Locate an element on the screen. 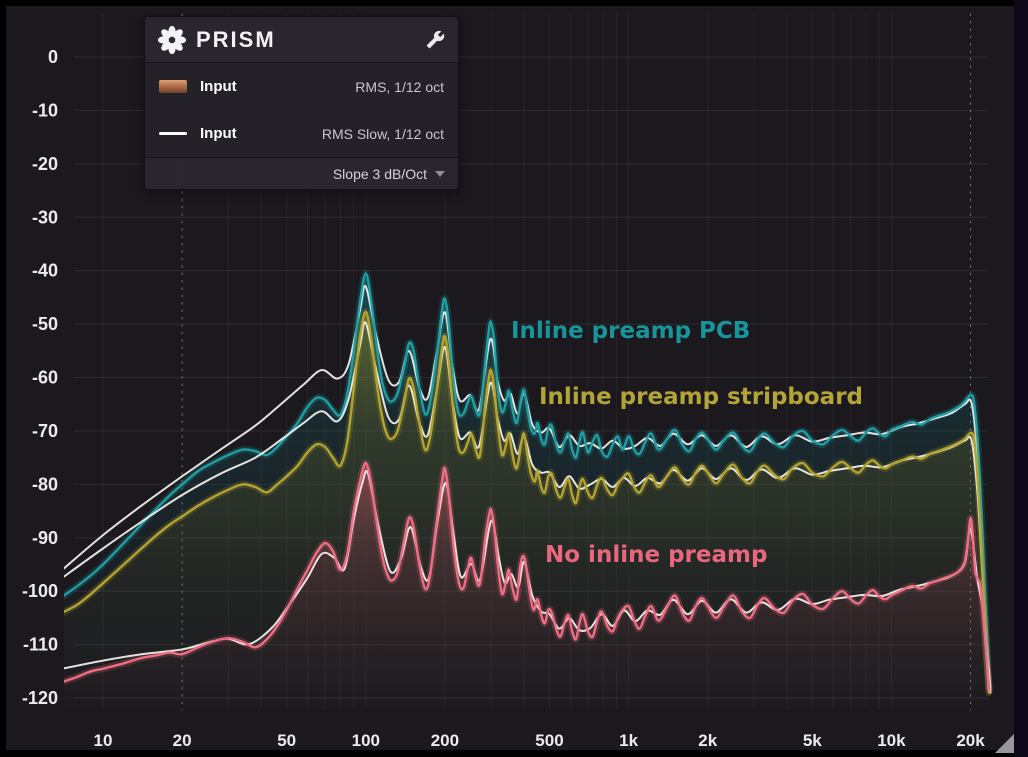 Image resolution: width=1028 pixels, height=757 pixels. legend-mode-label: RMS, 1/12 oct is located at coordinates (399, 86).